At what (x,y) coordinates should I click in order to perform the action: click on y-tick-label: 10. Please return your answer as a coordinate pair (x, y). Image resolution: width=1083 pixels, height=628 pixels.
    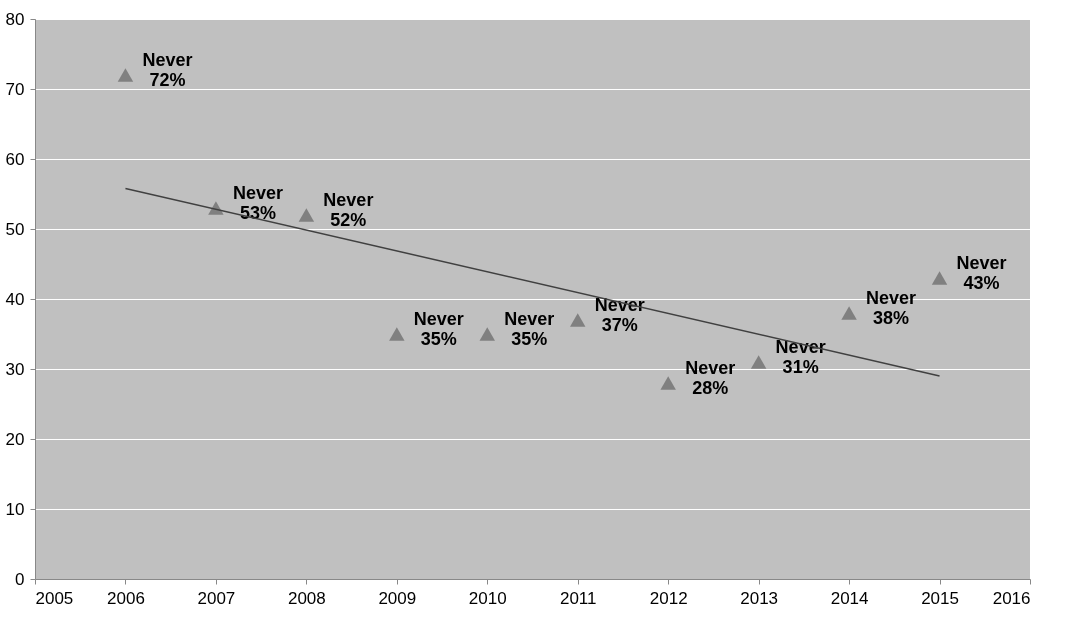
    Looking at the image, I should click on (15, 509).